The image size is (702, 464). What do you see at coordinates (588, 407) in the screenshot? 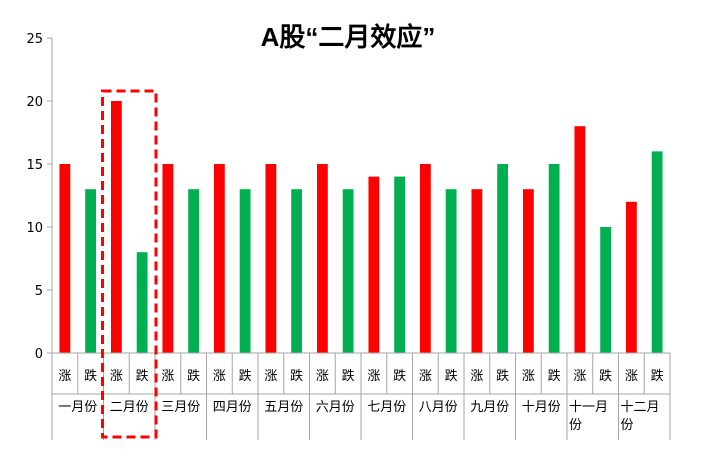
I see `month-label-line: 十一月` at bounding box center [588, 407].